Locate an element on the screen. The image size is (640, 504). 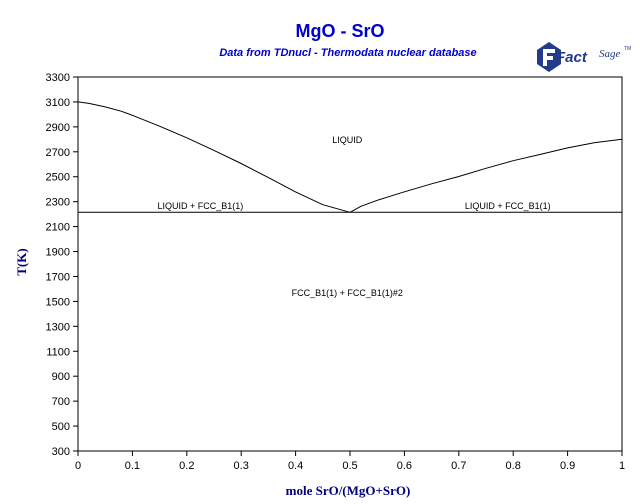
x-tick-label: 0.4 is located at coordinates (295, 466).